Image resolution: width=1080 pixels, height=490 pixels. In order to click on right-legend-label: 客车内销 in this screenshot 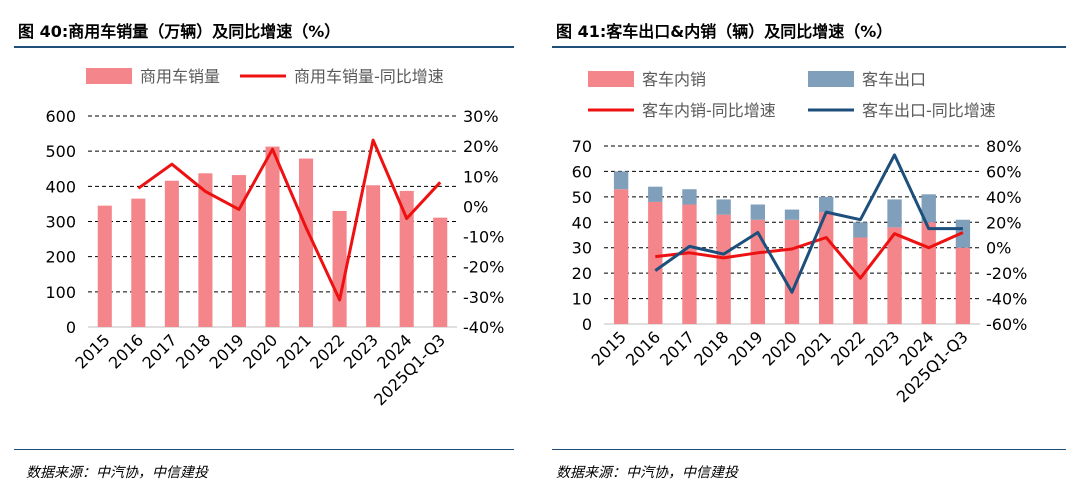, I will do `click(674, 79)`.